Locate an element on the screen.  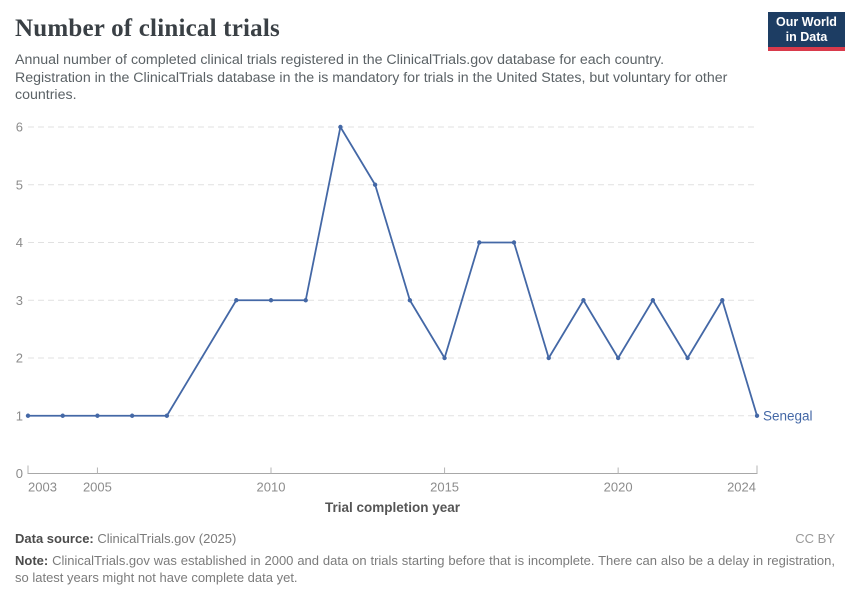
y-axis-tick-label: 4 is located at coordinates (19, 242).